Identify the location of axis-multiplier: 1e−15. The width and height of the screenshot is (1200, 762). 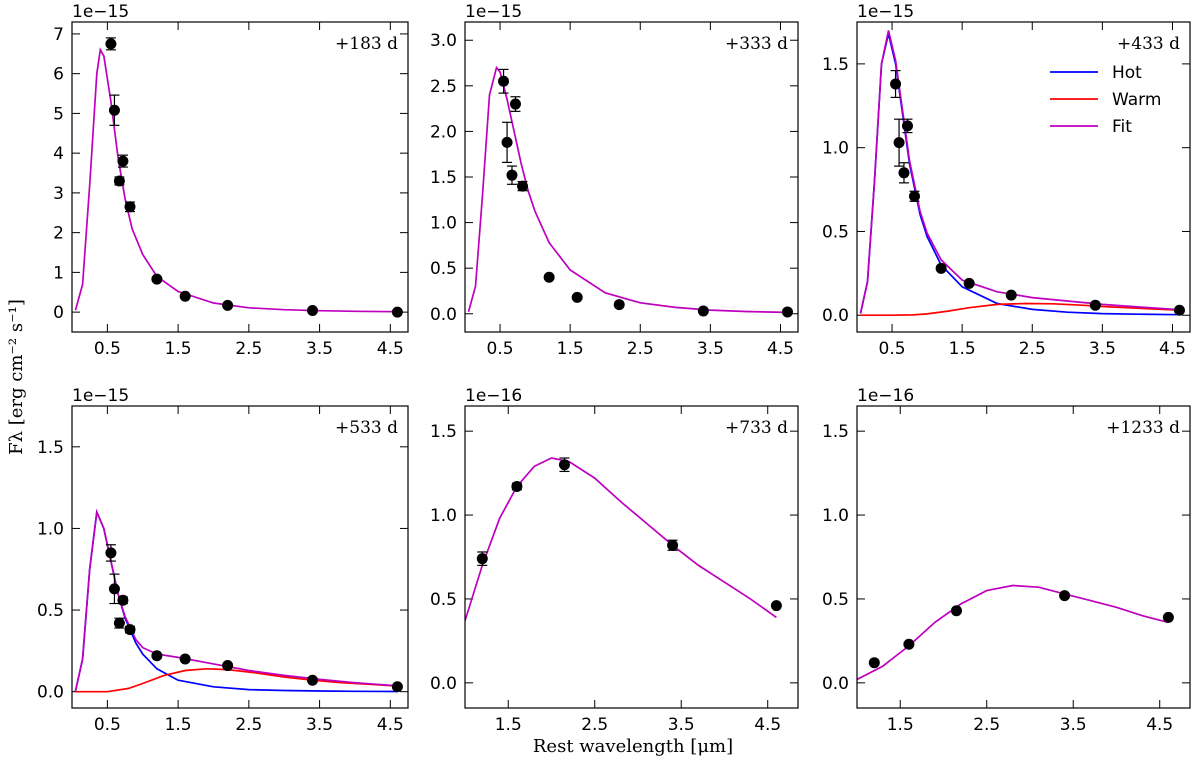
(100, 396).